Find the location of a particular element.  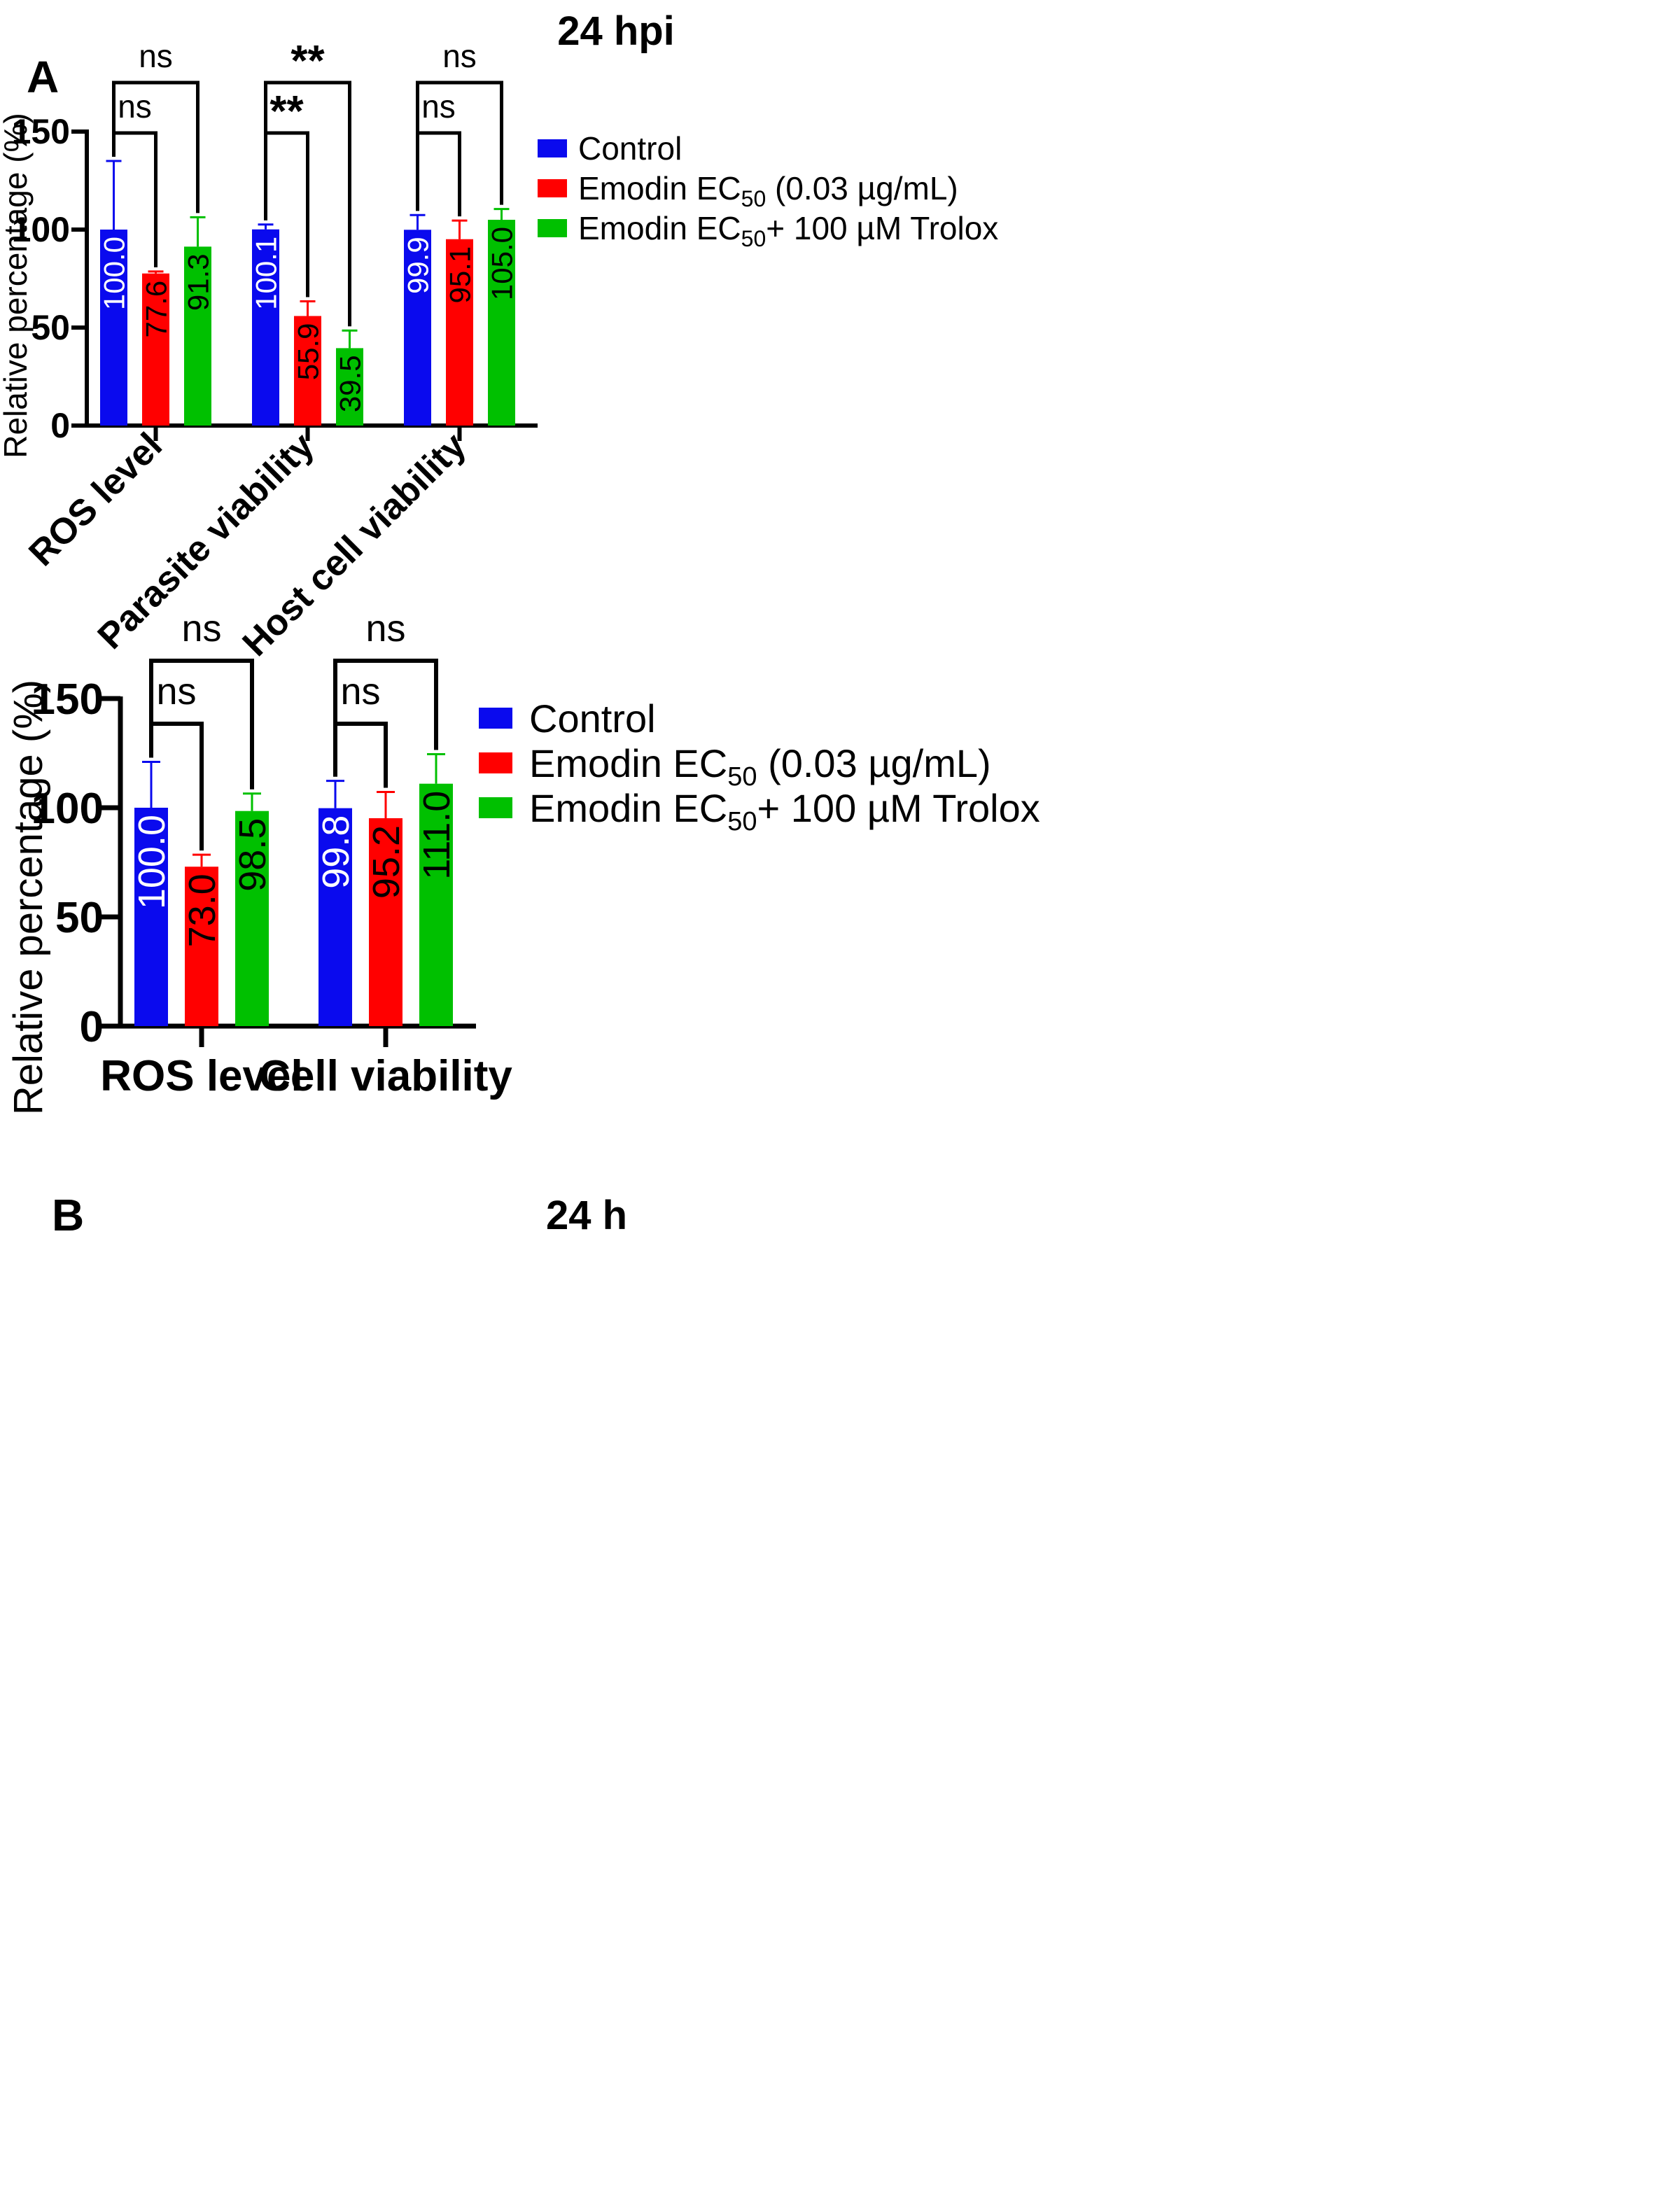

x-category-label: Cell viability is located at coordinates (385, 1076).